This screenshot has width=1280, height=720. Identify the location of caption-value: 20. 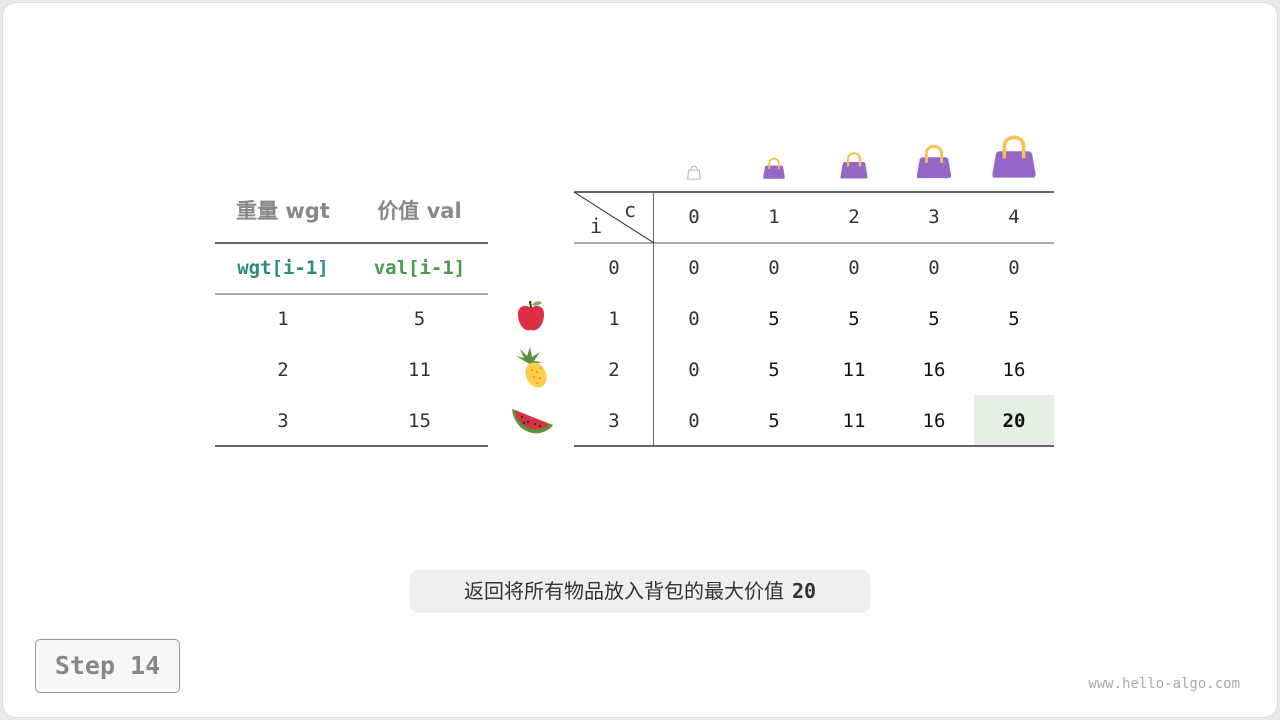
(804, 591).